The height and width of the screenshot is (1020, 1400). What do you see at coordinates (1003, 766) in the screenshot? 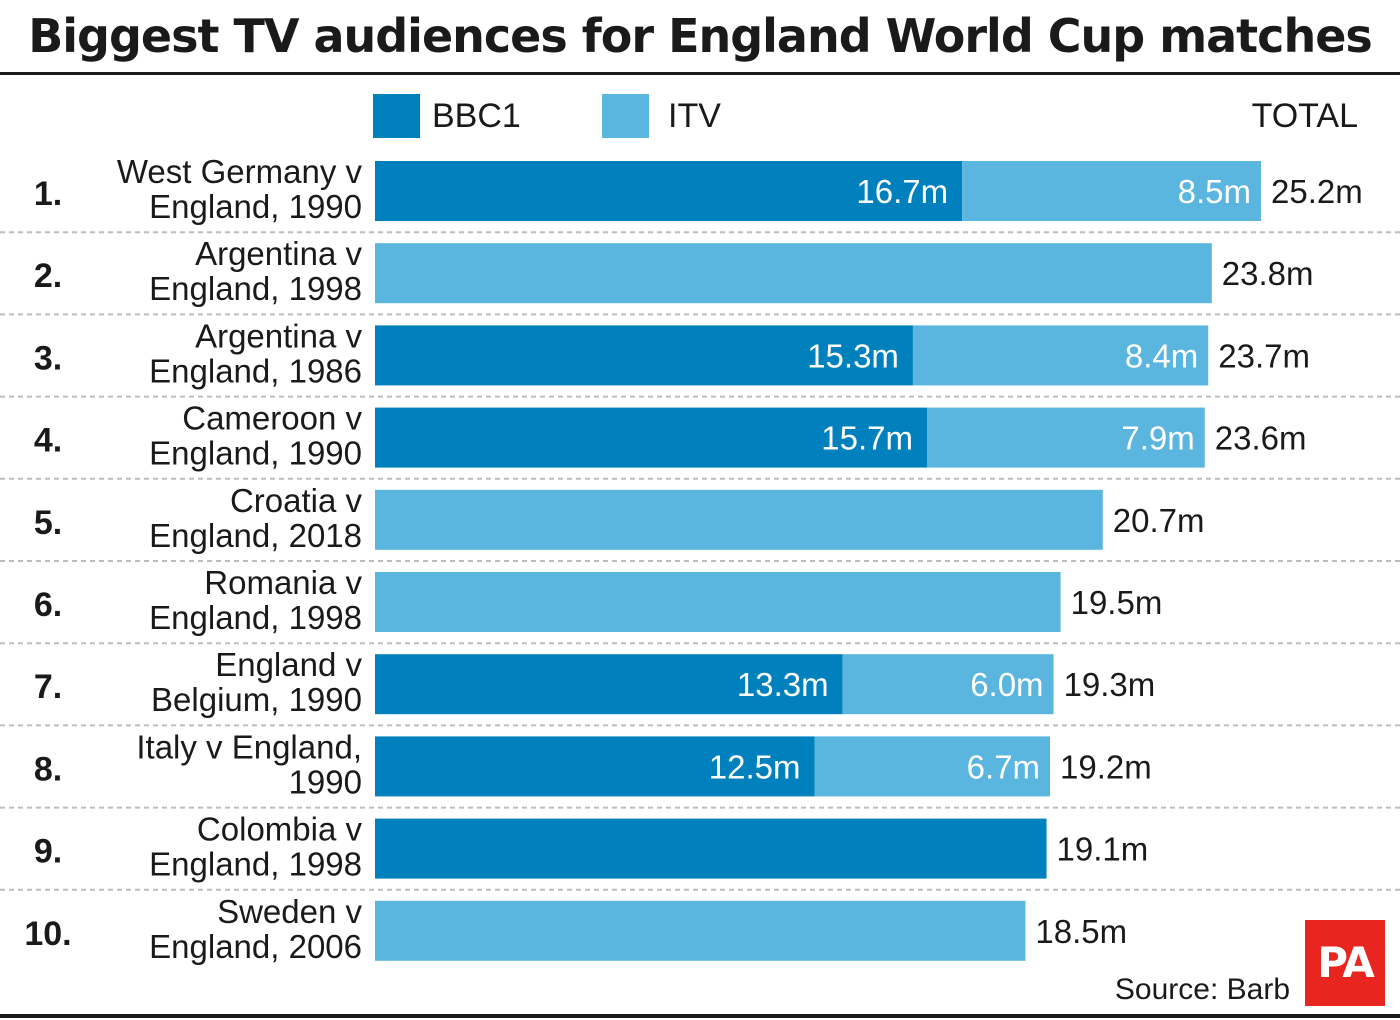
I see `value-label-itv-8: 6.7m` at bounding box center [1003, 766].